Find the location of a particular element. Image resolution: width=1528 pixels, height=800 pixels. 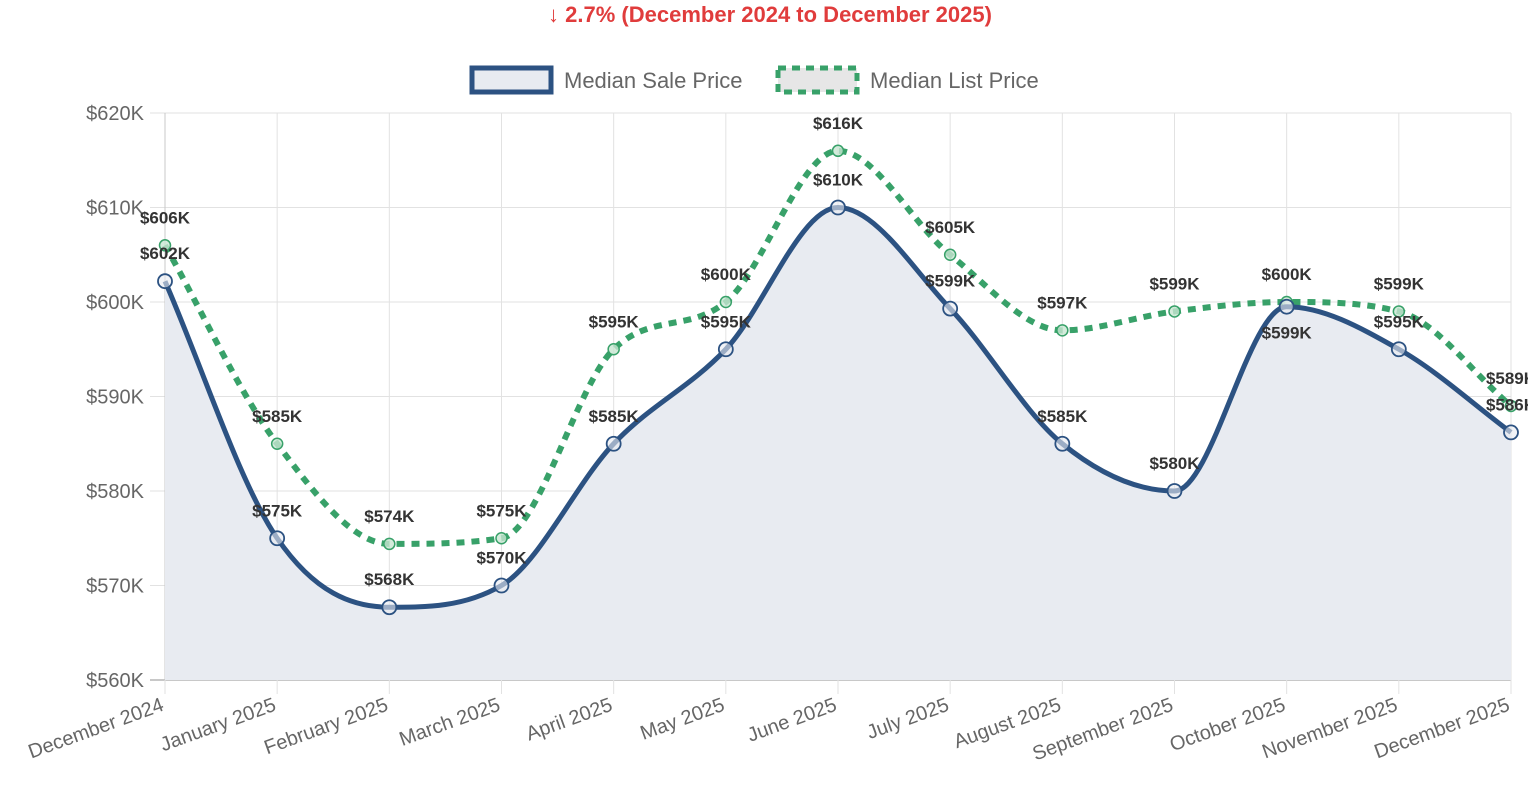

list-price-data-label: $585K is located at coordinates (277, 416).